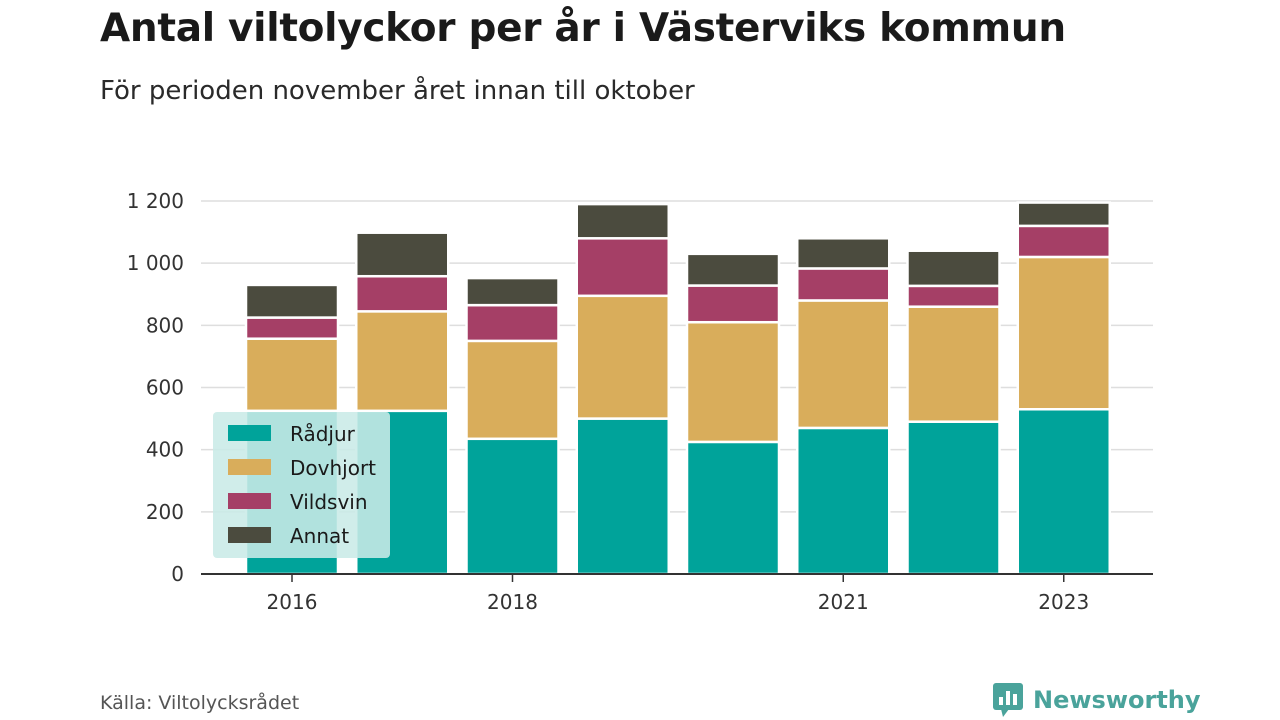 This screenshot has height=720, width=1280. Describe the element at coordinates (1063, 602) in the screenshot. I see `x-tick-label: 2023` at that location.